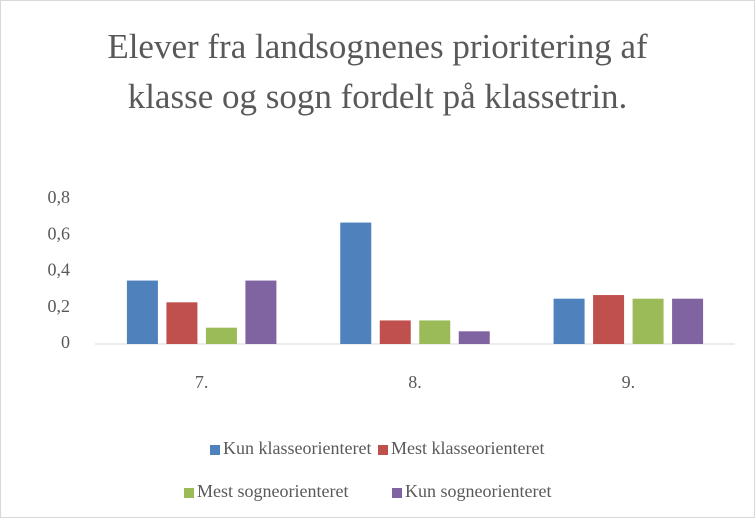  What do you see at coordinates (59, 197) in the screenshot?
I see `y-tick-label: 0,8` at bounding box center [59, 197].